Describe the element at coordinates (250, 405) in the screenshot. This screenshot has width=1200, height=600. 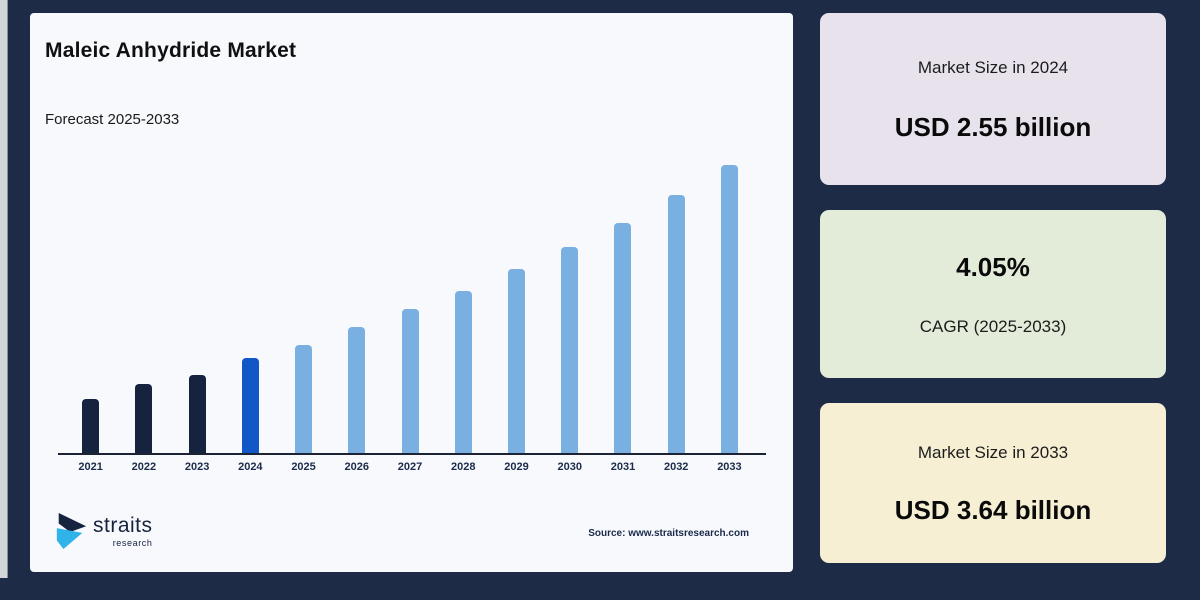
I see `bar-2024` at that location.